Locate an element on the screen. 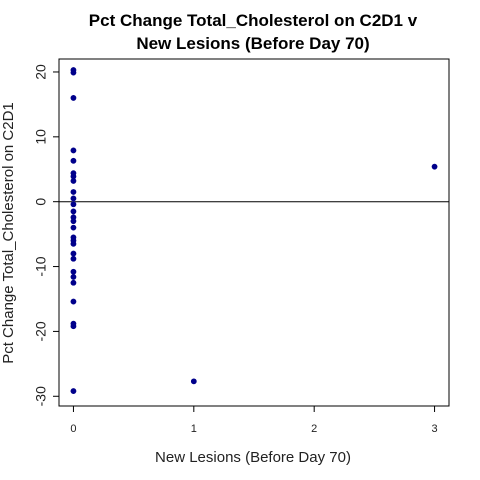 This screenshot has width=480, height=480. y-tick-label: -10 is located at coordinates (41, 266).